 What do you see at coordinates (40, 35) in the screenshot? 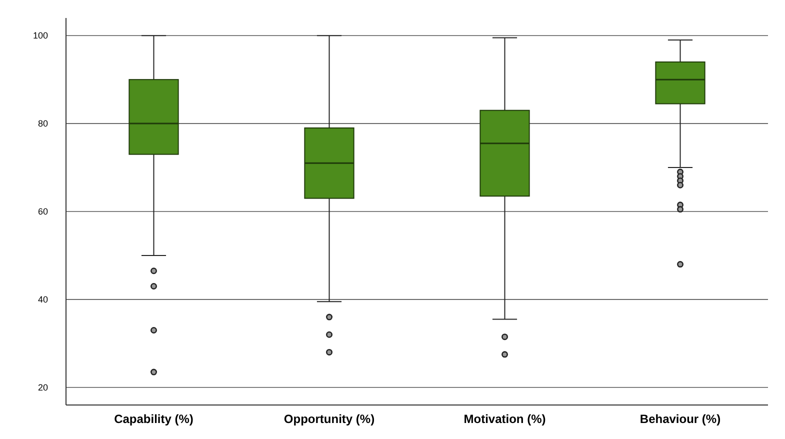
I see `y-tick-label: 100` at bounding box center [40, 35].